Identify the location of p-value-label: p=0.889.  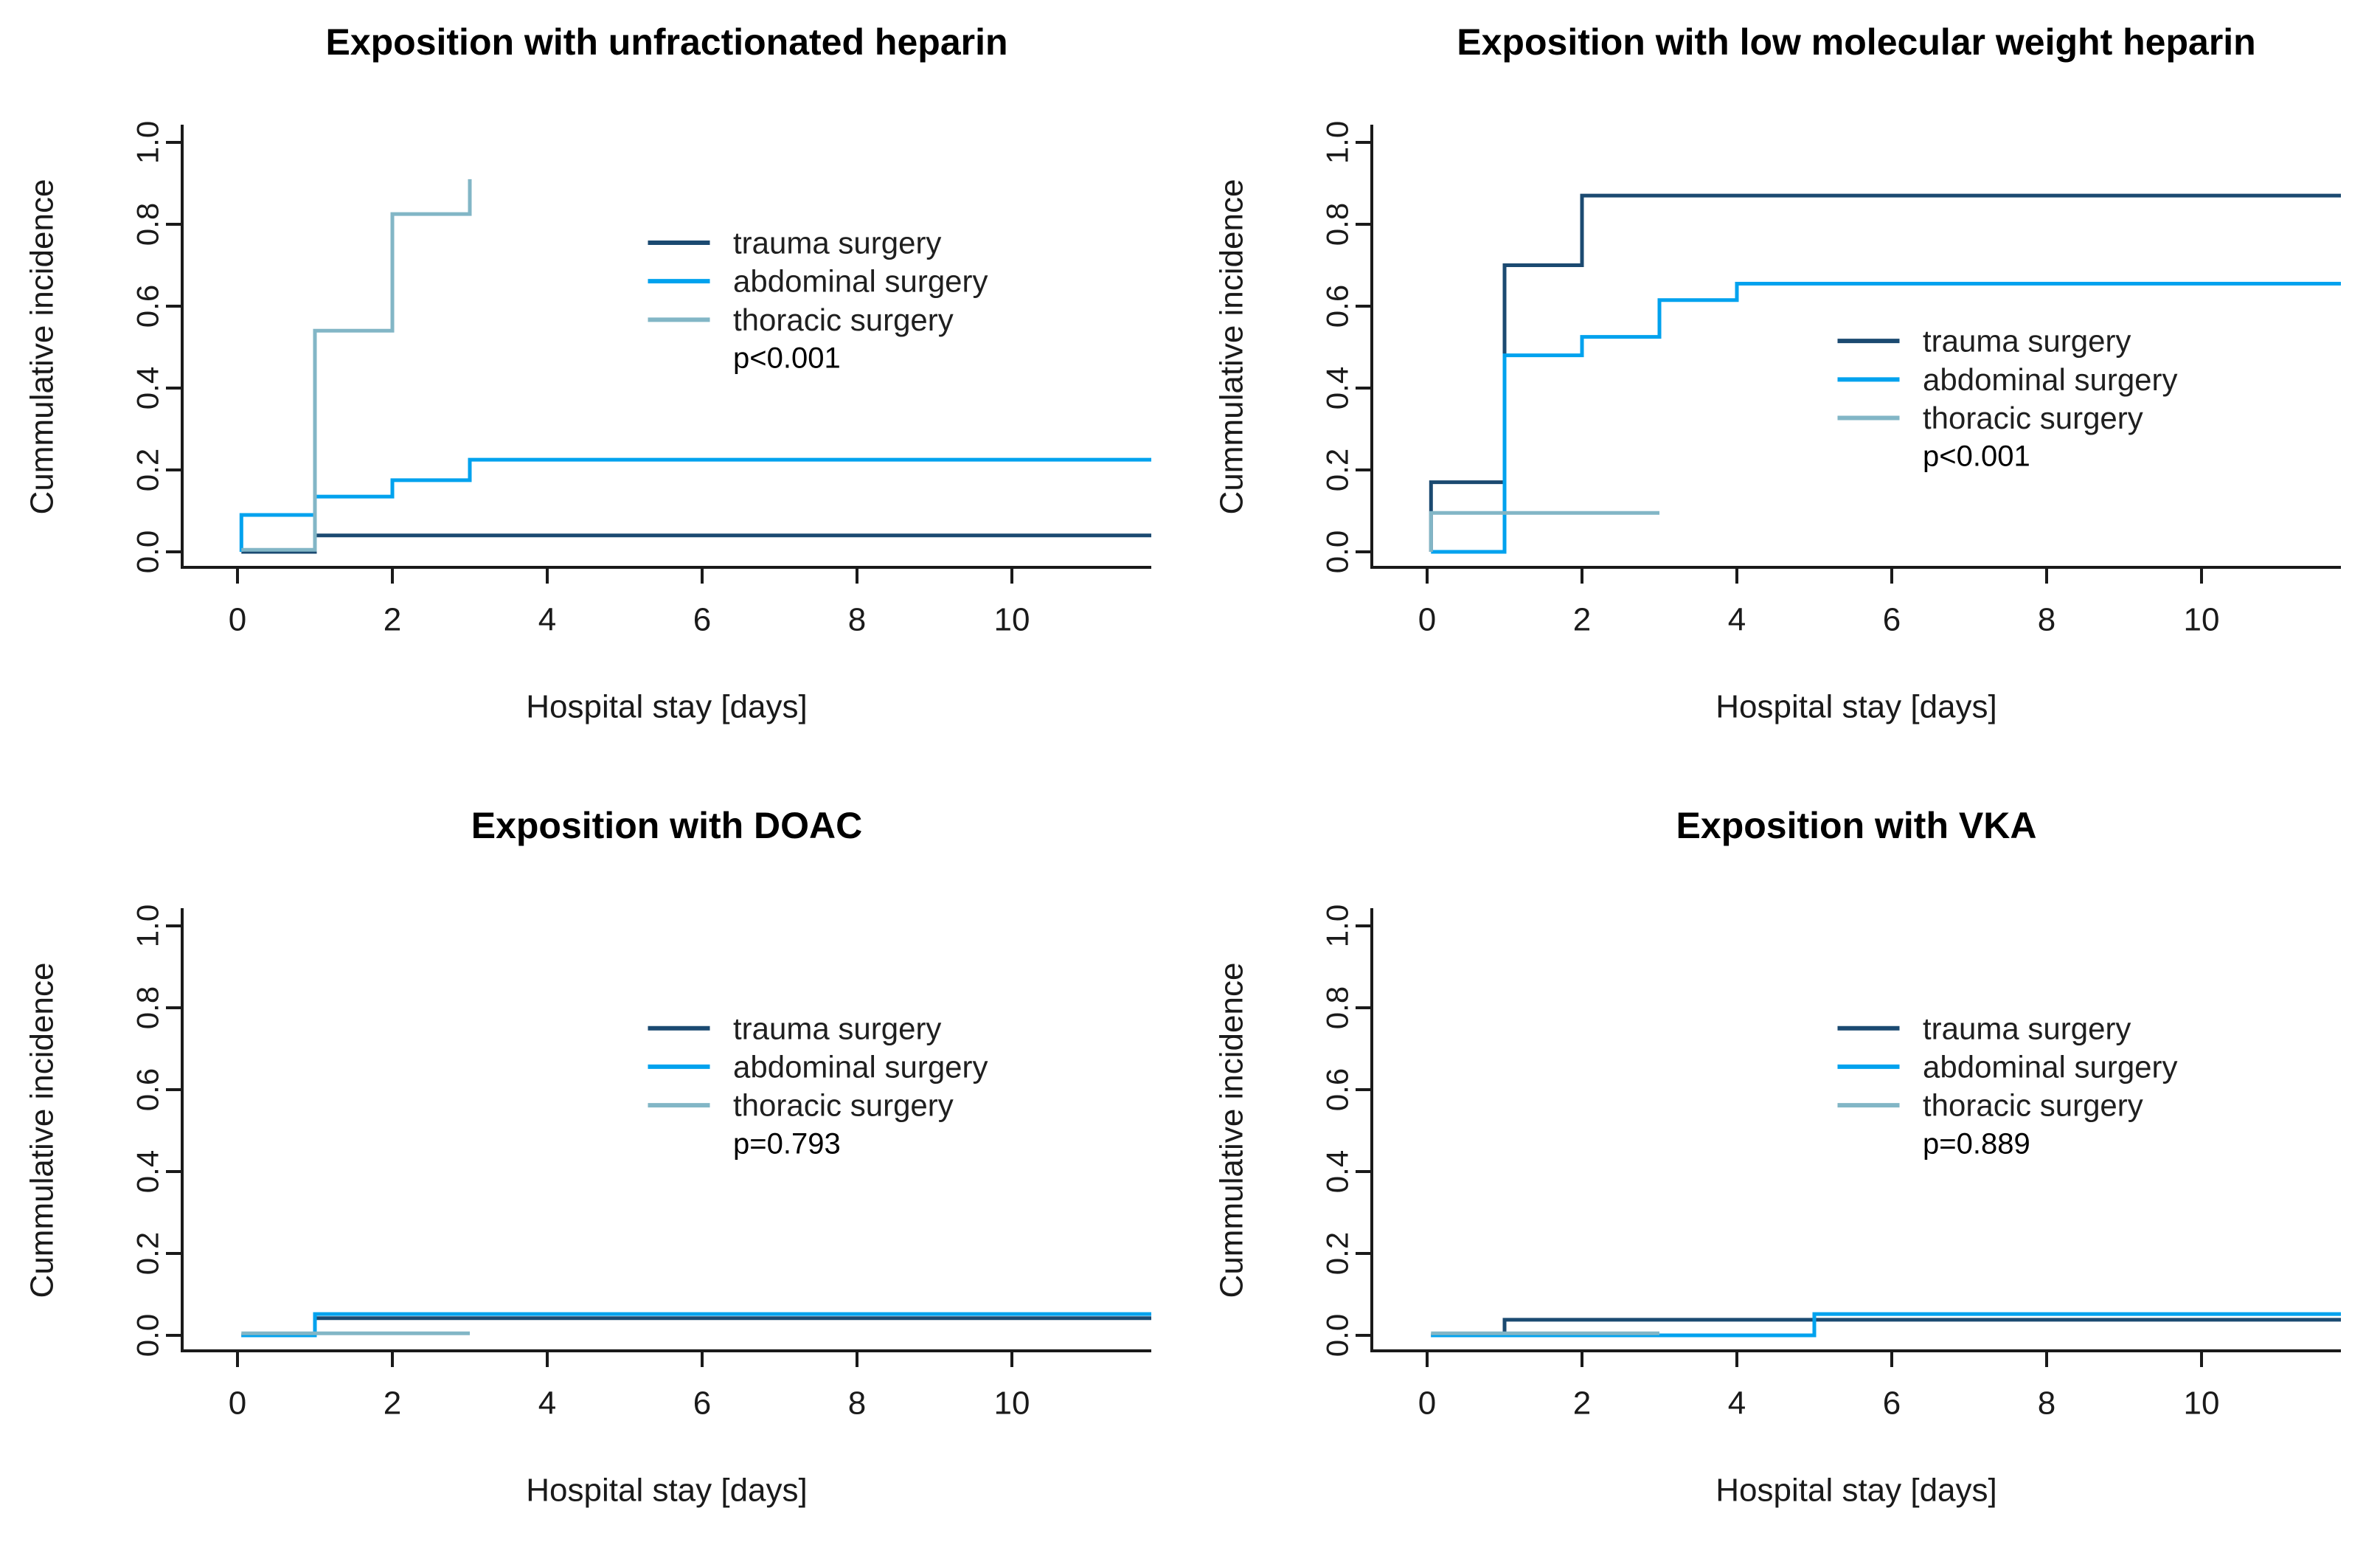
(1977, 1143).